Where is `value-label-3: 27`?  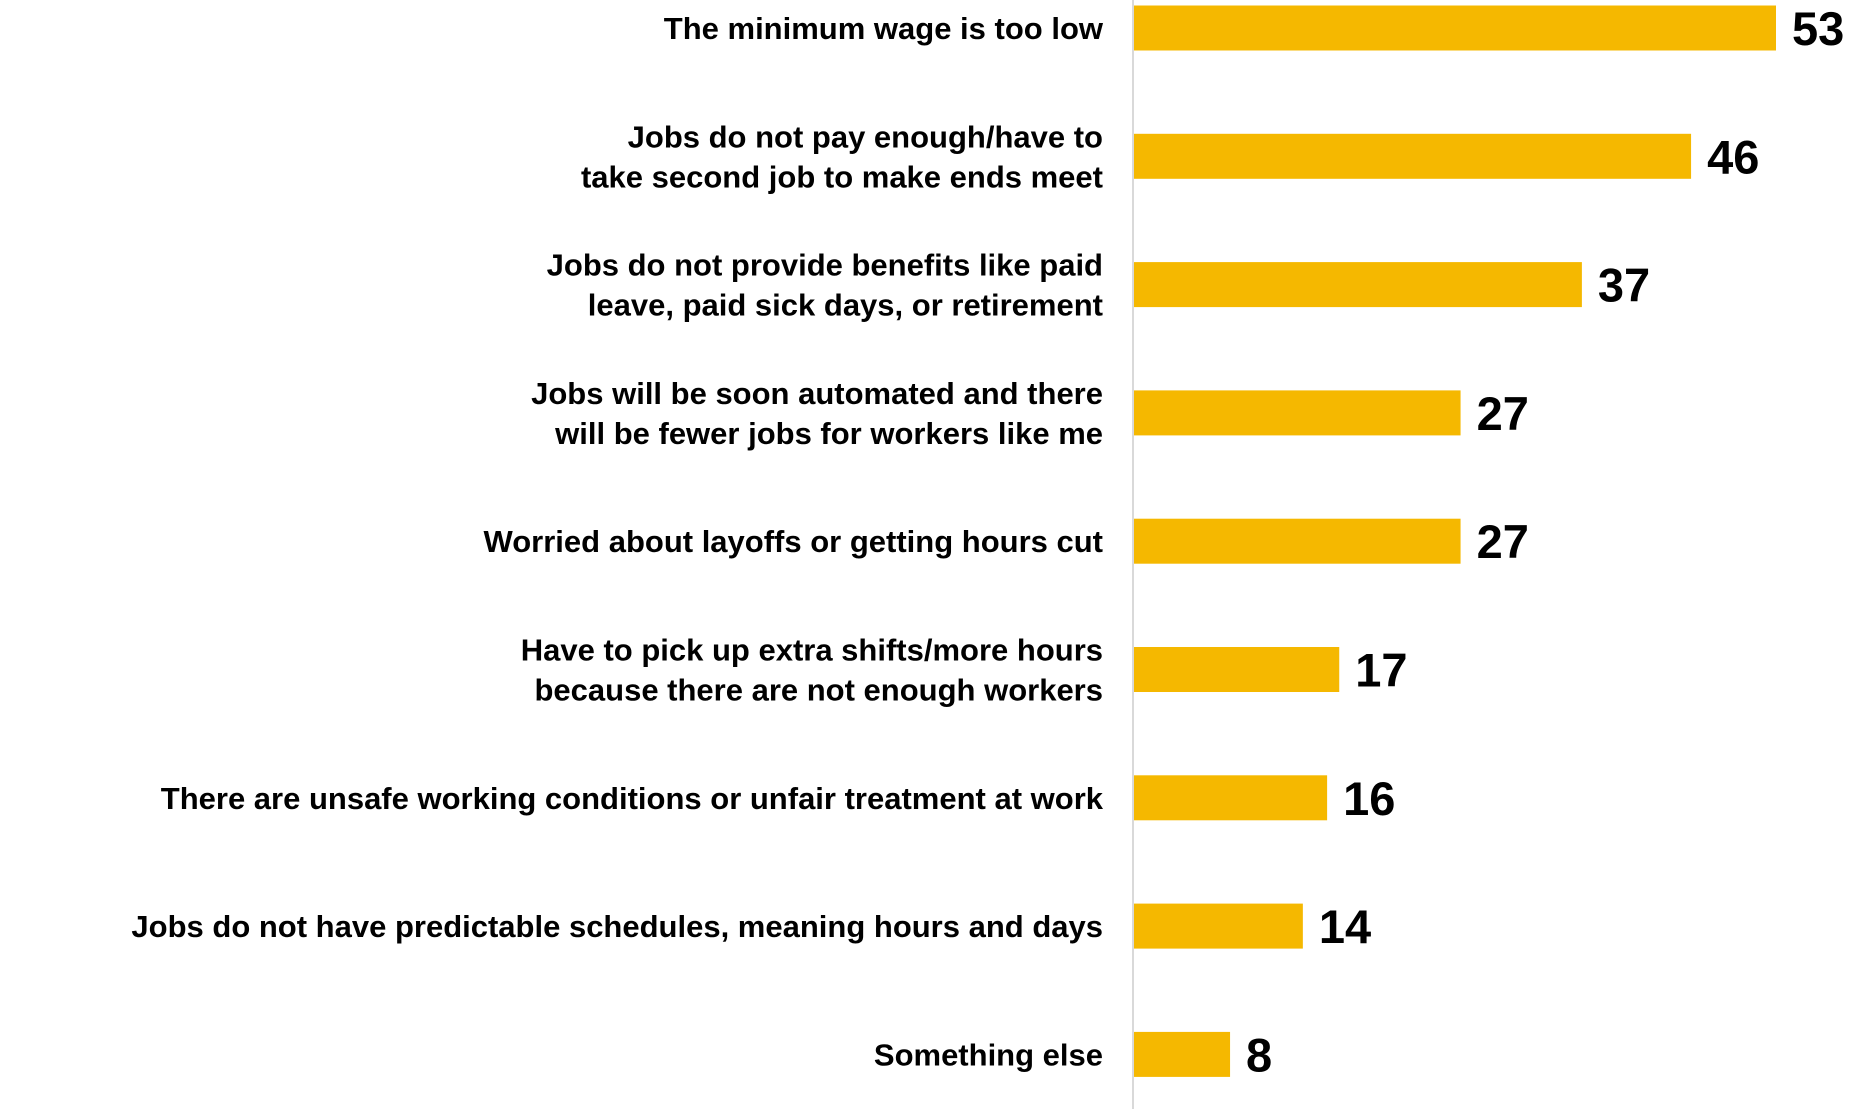
value-label-3: 27 is located at coordinates (1503, 413).